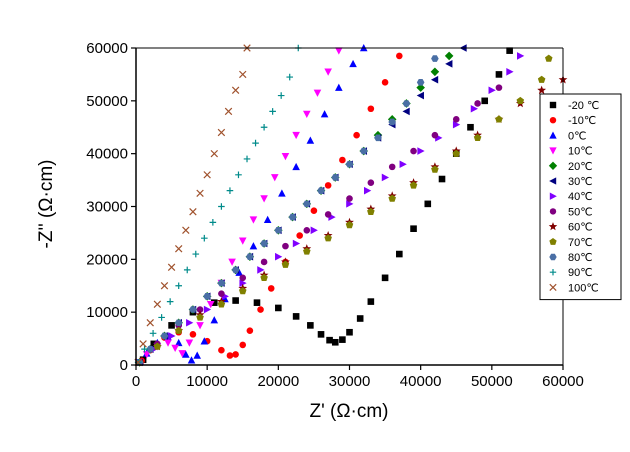  I want to click on x-tick-label: 50000, so click(492, 381).